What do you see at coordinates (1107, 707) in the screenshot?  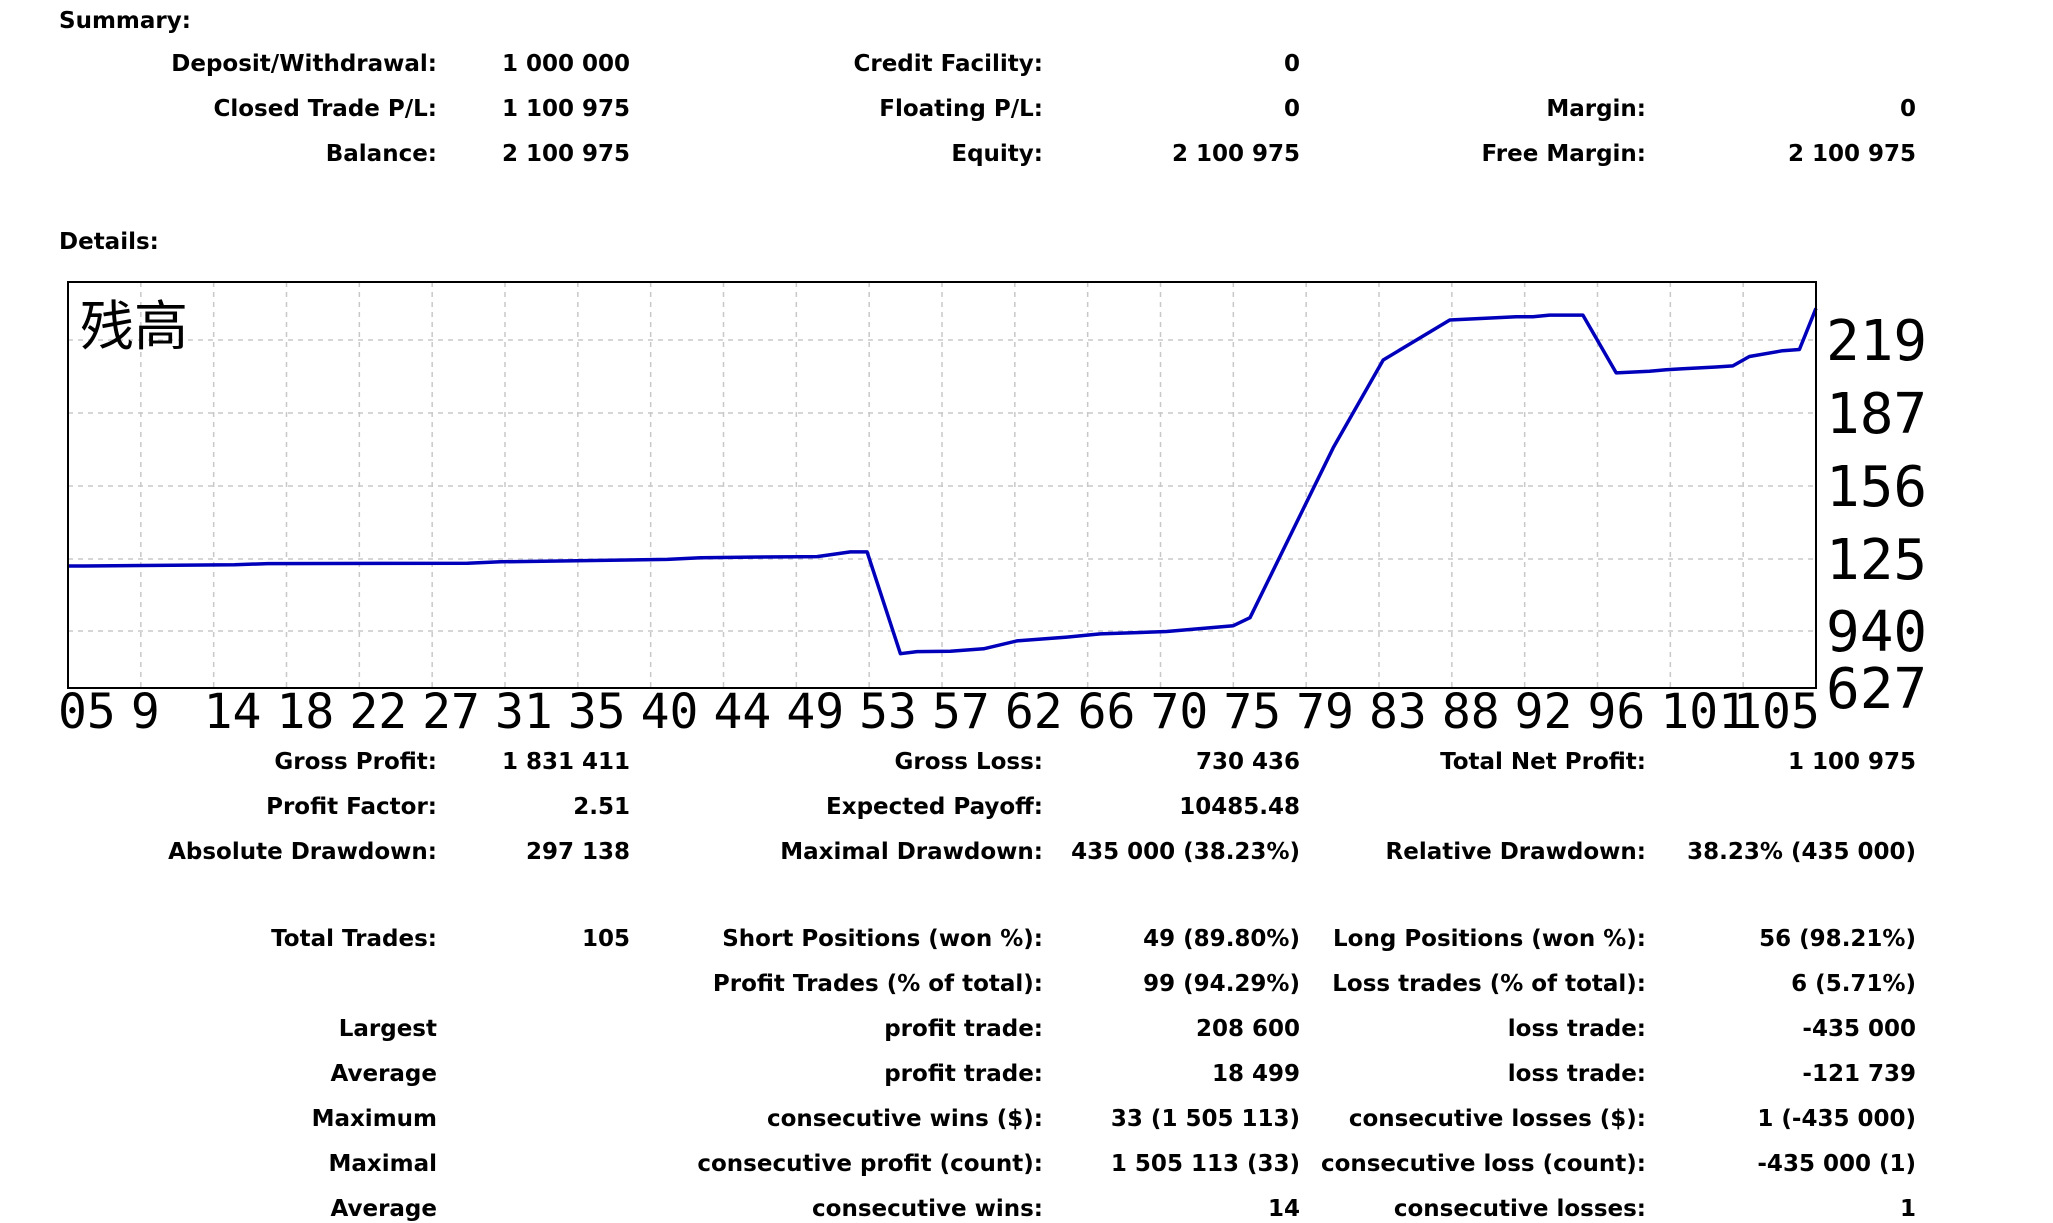 I see `x-tick-label: 66` at bounding box center [1107, 707].